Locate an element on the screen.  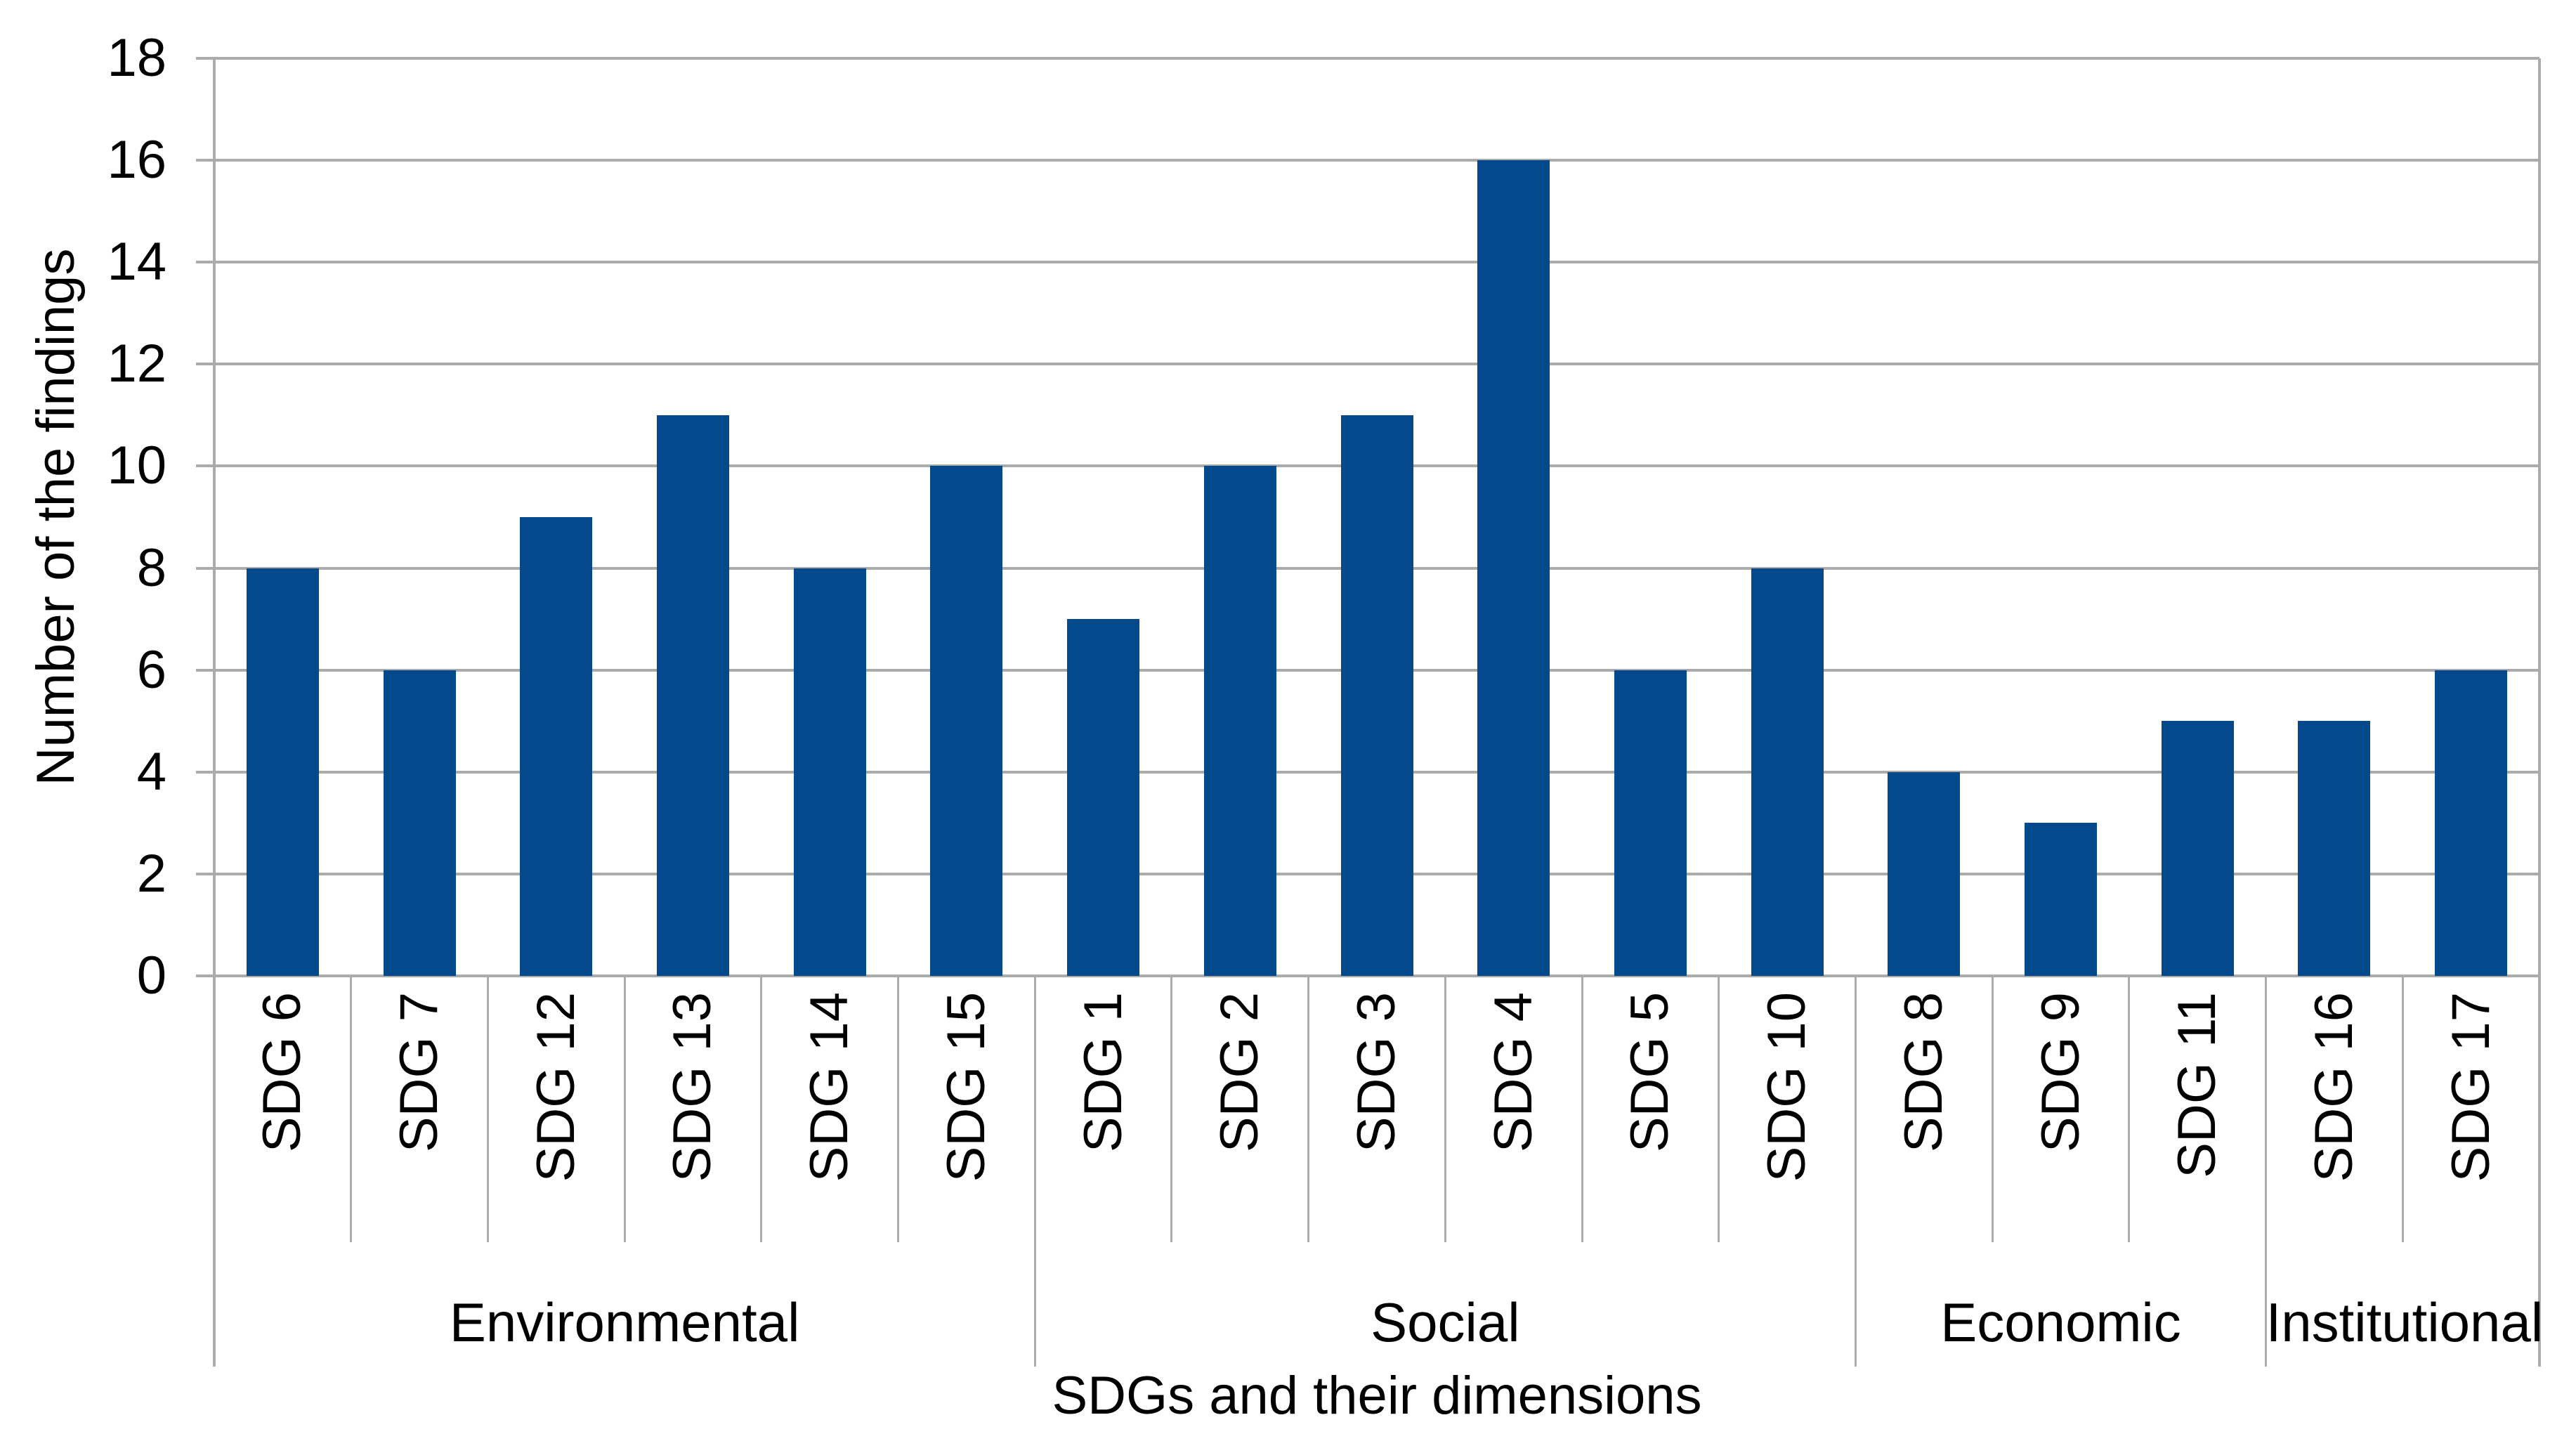
x-tick-label-text: SDG 14 is located at coordinates (830, 1087).